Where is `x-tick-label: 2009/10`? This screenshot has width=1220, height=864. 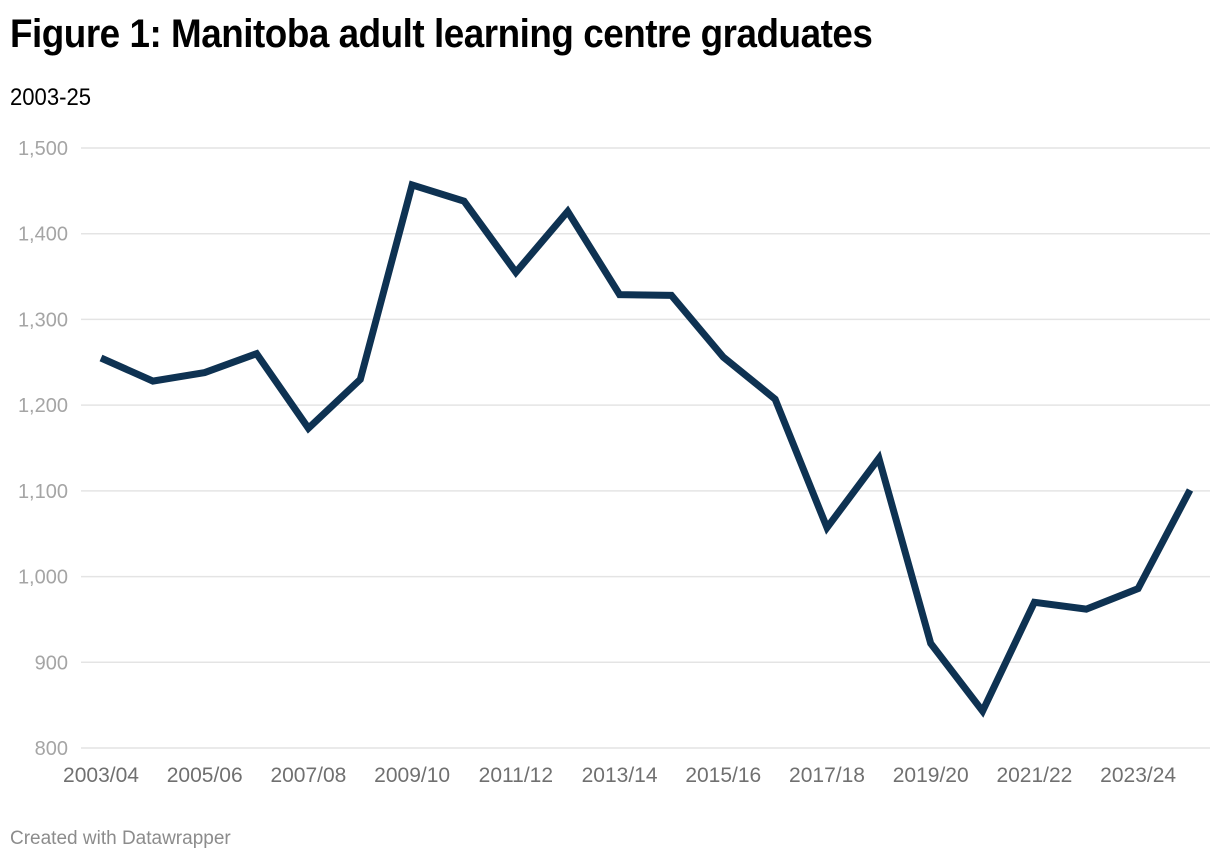 x-tick-label: 2009/10 is located at coordinates (412, 775).